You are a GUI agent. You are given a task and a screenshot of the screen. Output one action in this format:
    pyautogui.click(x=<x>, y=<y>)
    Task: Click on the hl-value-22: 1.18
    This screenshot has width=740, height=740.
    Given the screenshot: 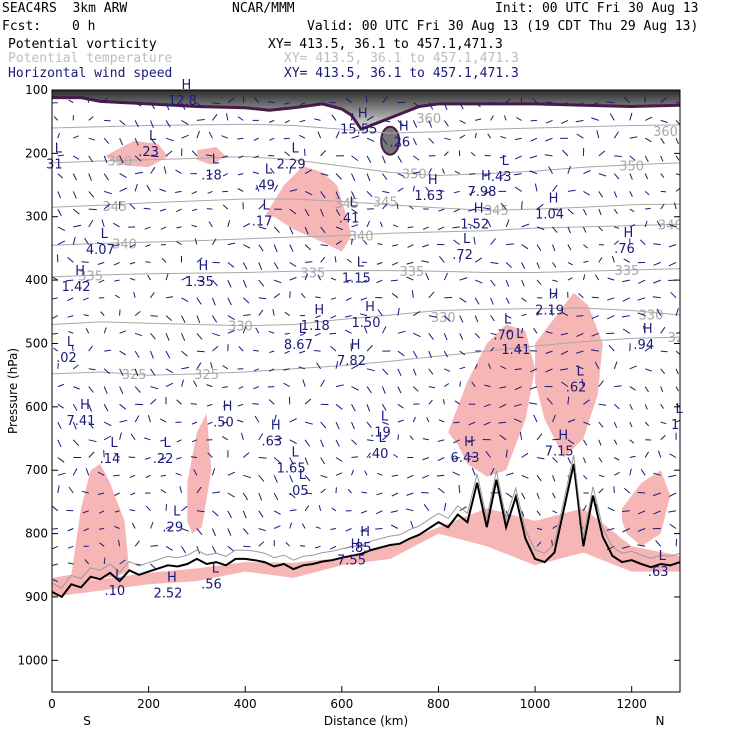 What is the action you would take?
    pyautogui.click(x=315, y=326)
    